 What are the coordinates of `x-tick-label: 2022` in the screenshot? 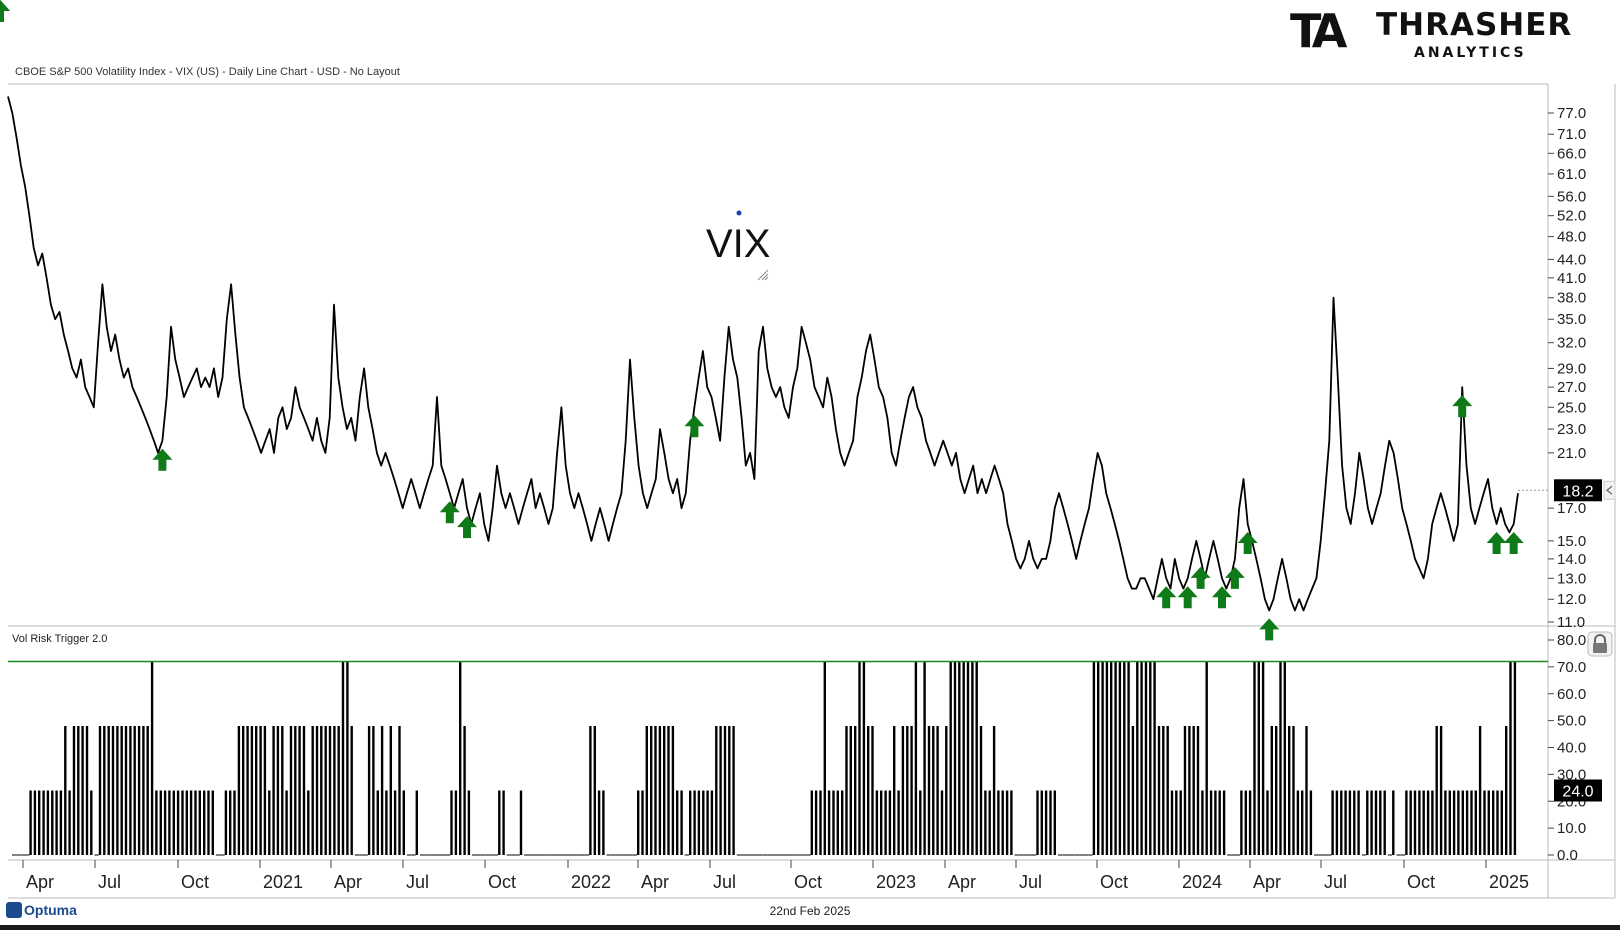 It's located at (591, 882).